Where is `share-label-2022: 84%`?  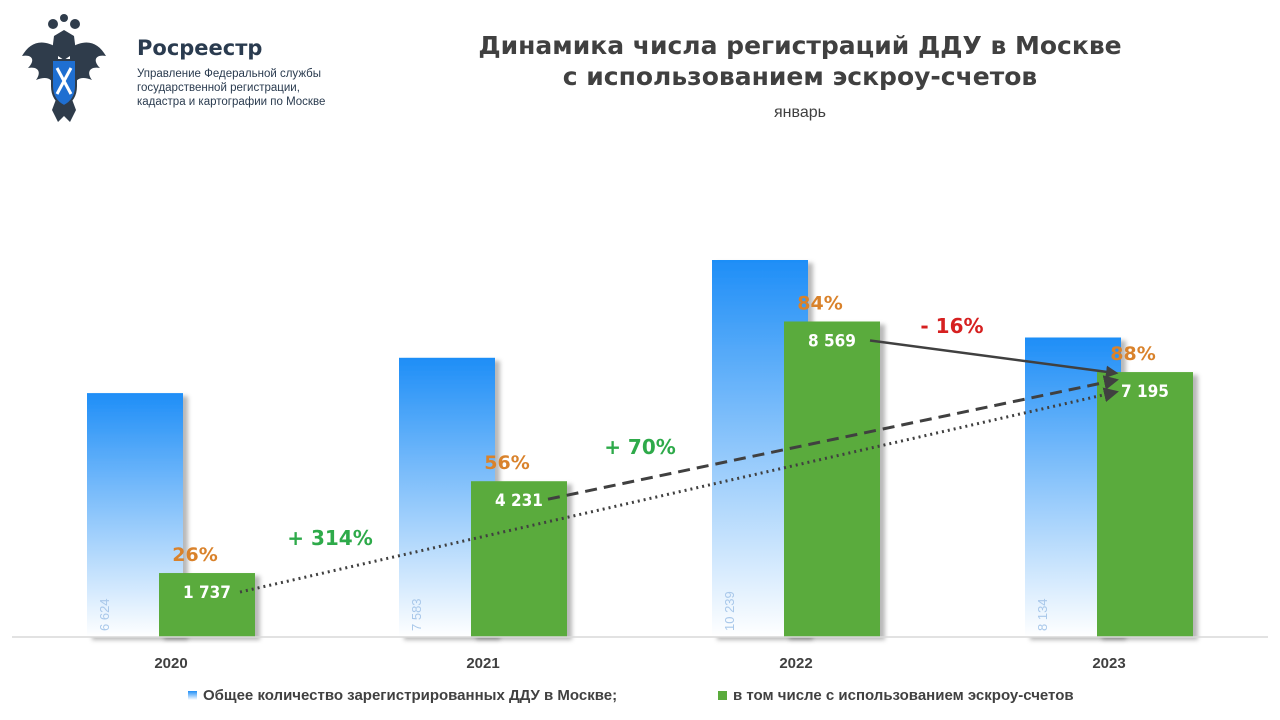 share-label-2022: 84% is located at coordinates (819, 303).